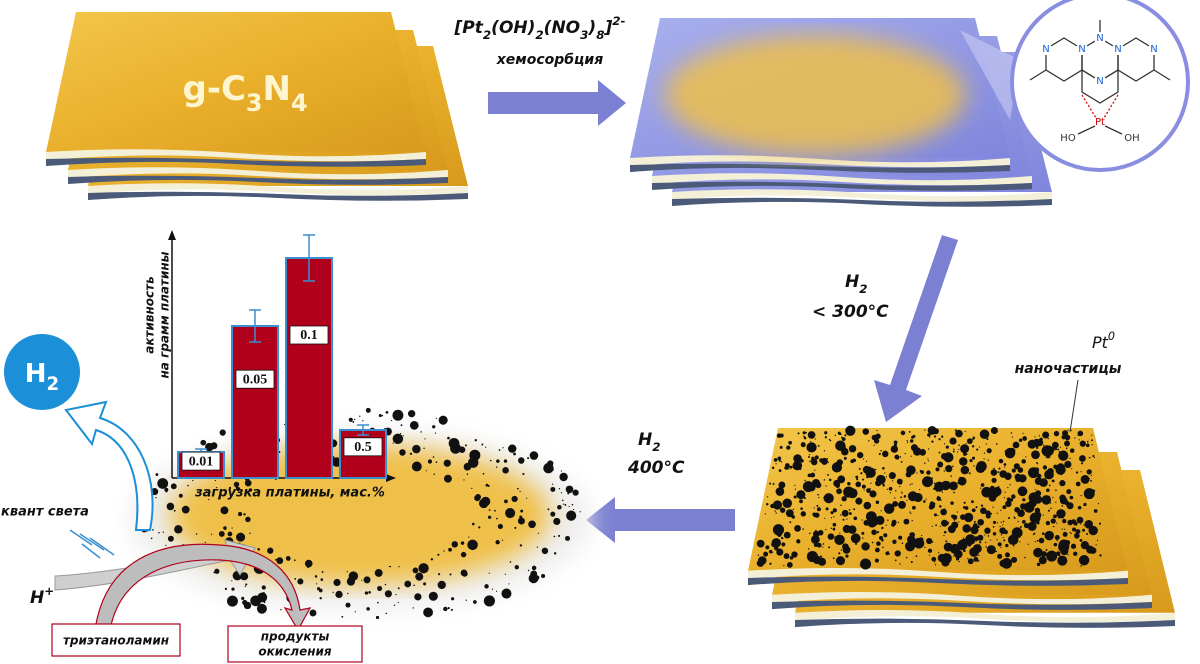 This screenshot has height=664, width=1200. I want to click on formula-part: ), so click(591, 28).